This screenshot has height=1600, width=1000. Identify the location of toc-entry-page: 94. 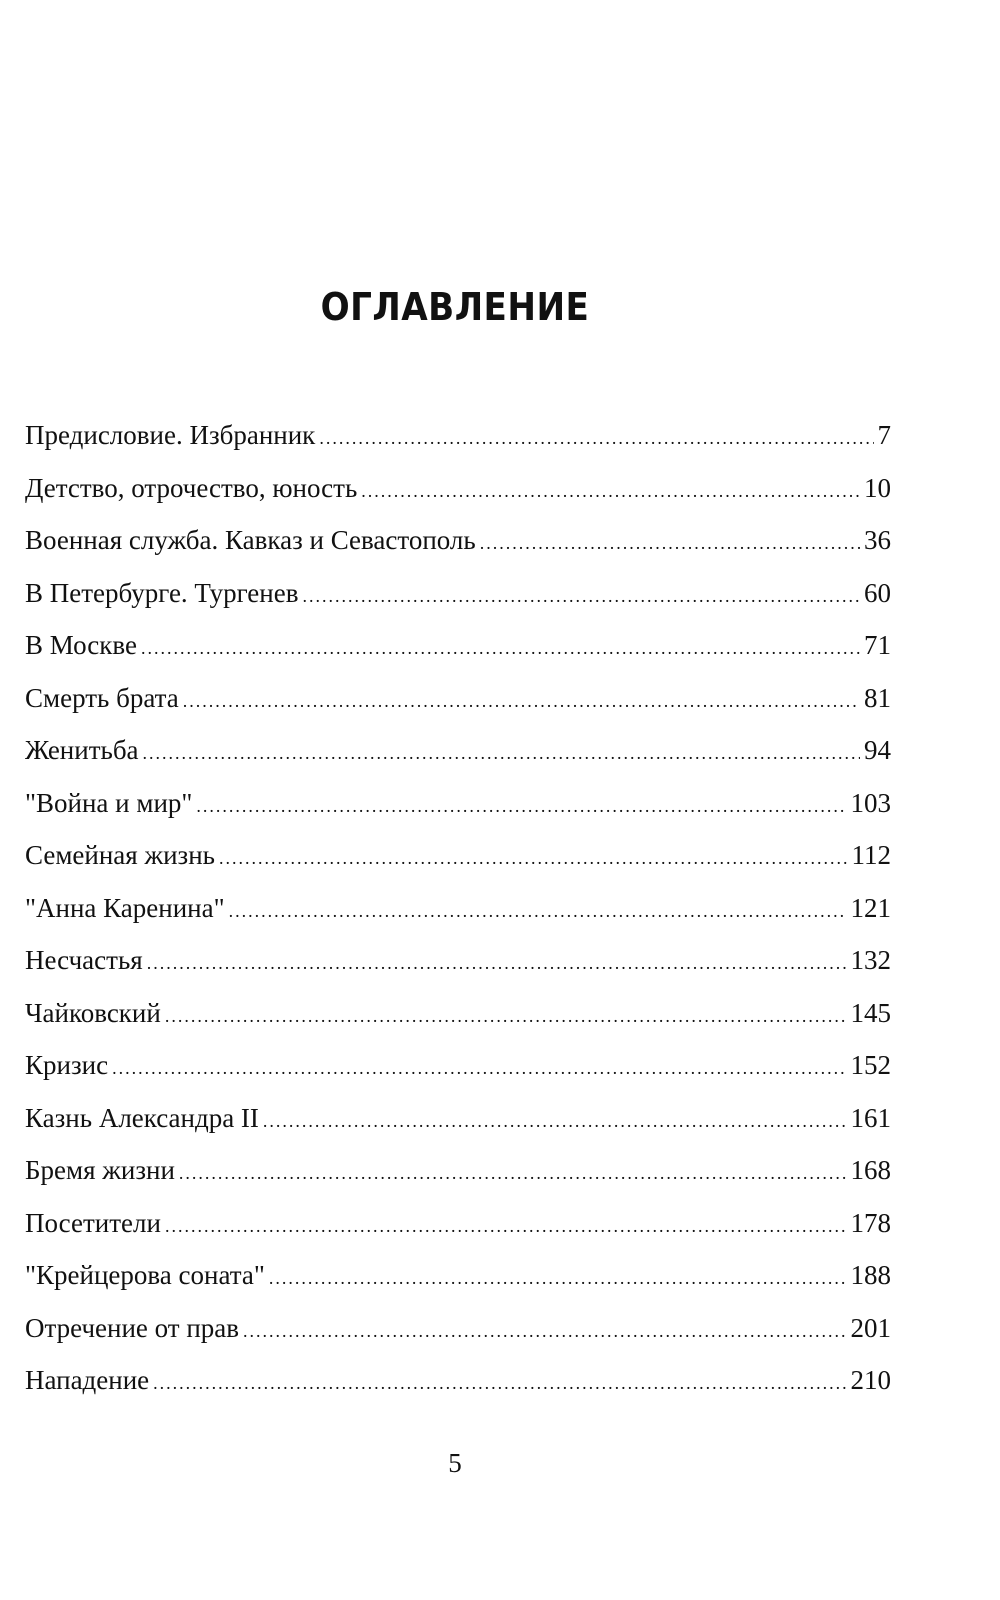
(877, 750).